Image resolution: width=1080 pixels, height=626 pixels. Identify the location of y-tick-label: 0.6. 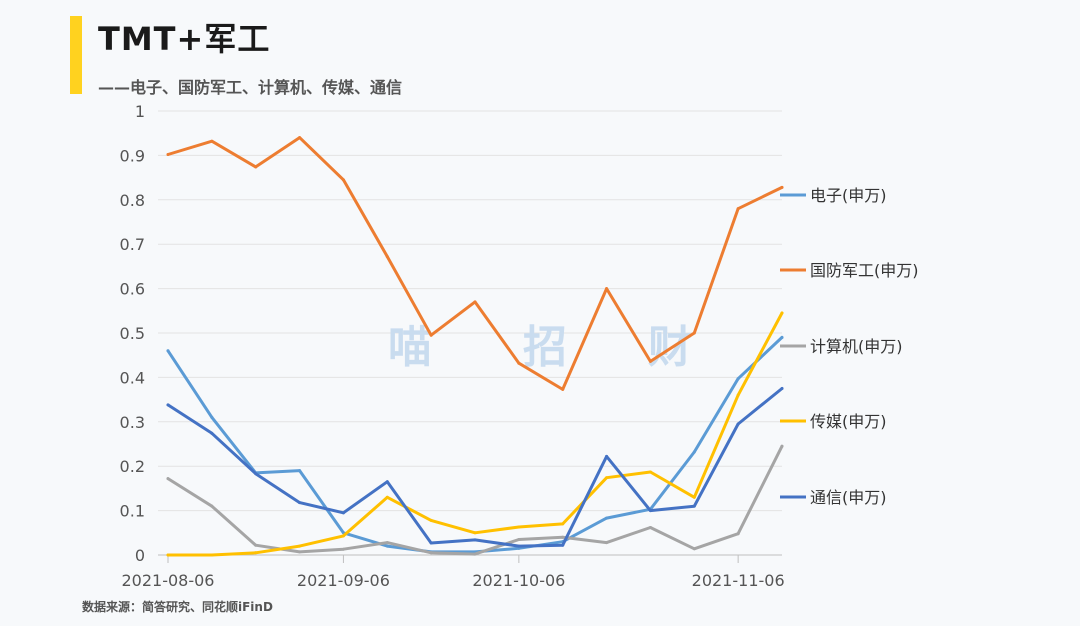
(132, 289).